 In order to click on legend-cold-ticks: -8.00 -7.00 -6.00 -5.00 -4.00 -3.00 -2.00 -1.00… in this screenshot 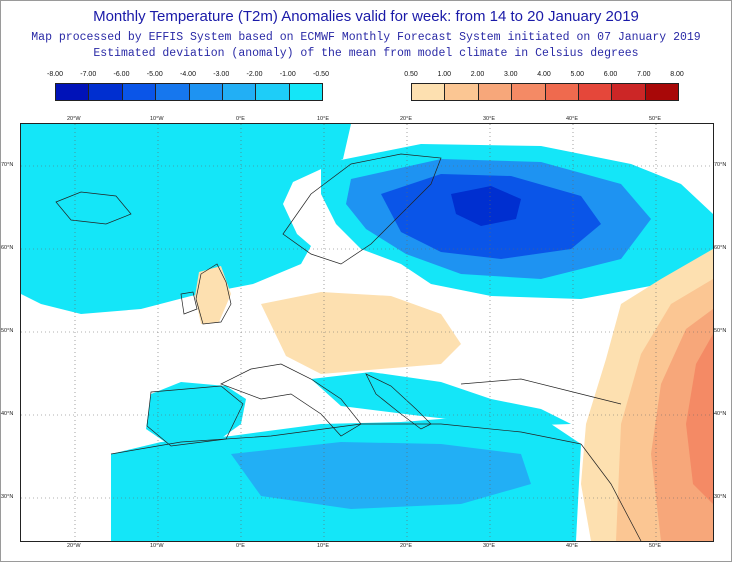, I will do `click(188, 76)`.